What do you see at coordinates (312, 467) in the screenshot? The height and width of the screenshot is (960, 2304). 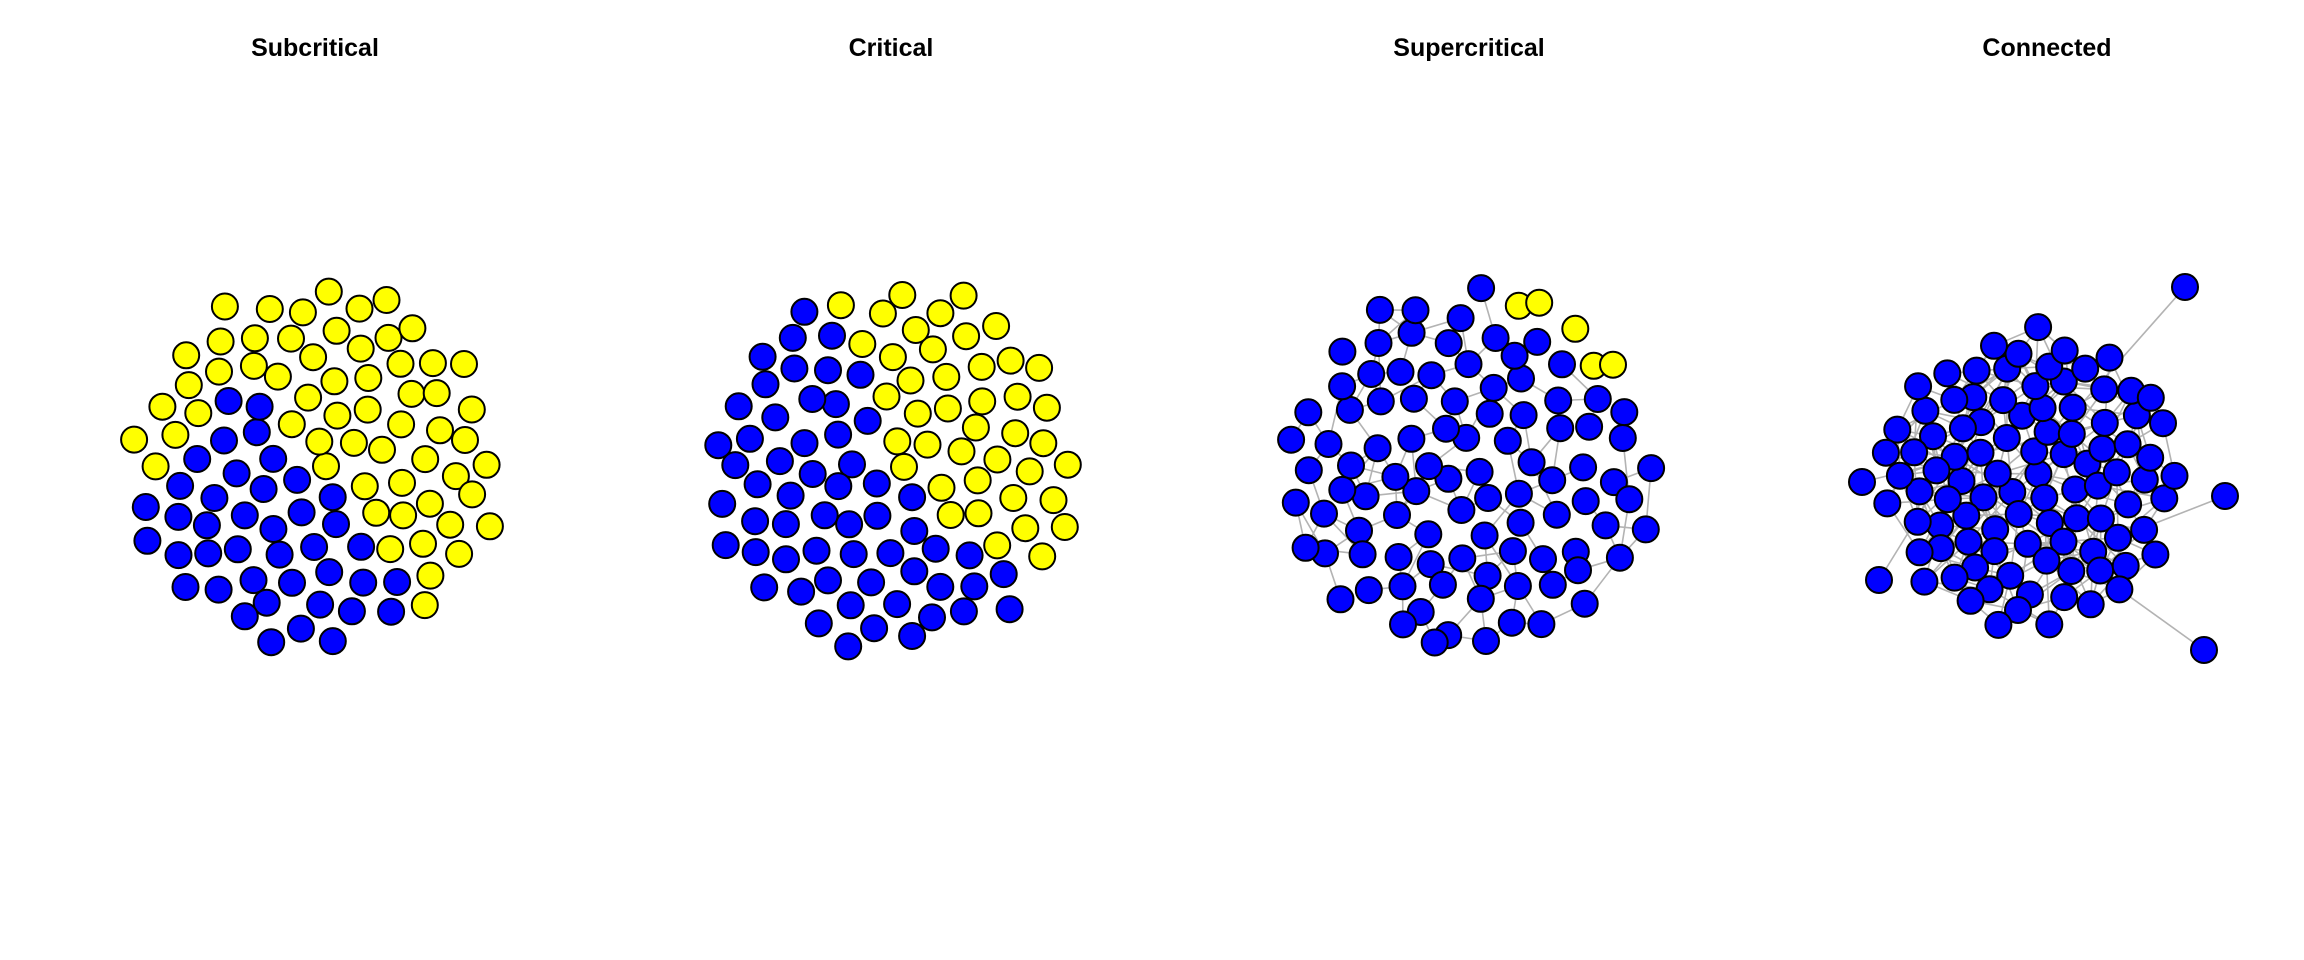 I see `nodes-subcritical` at bounding box center [312, 467].